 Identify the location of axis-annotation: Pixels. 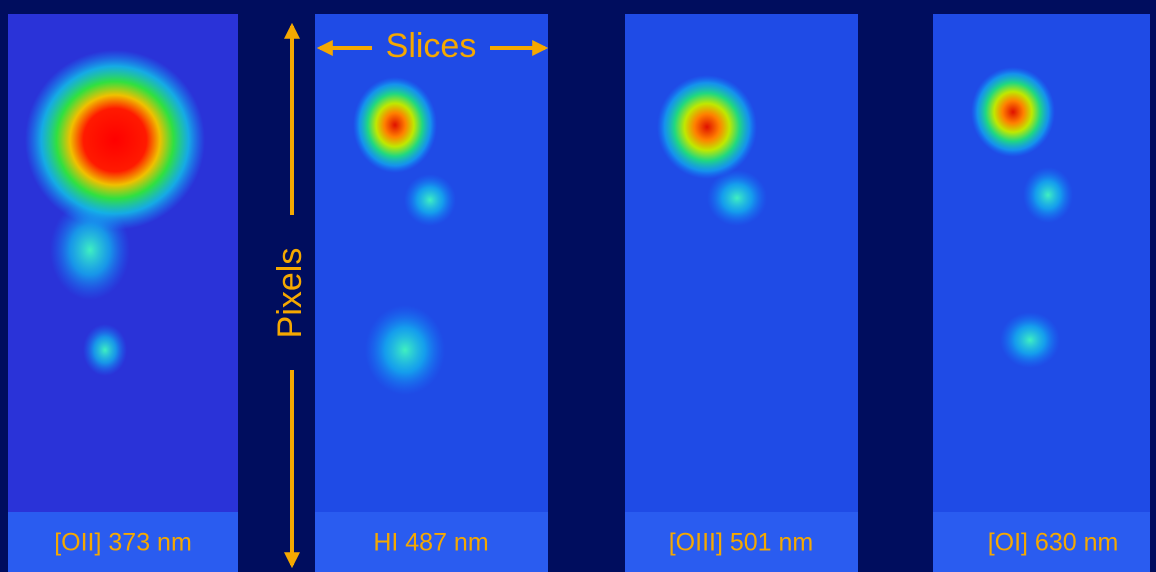
(290, 293).